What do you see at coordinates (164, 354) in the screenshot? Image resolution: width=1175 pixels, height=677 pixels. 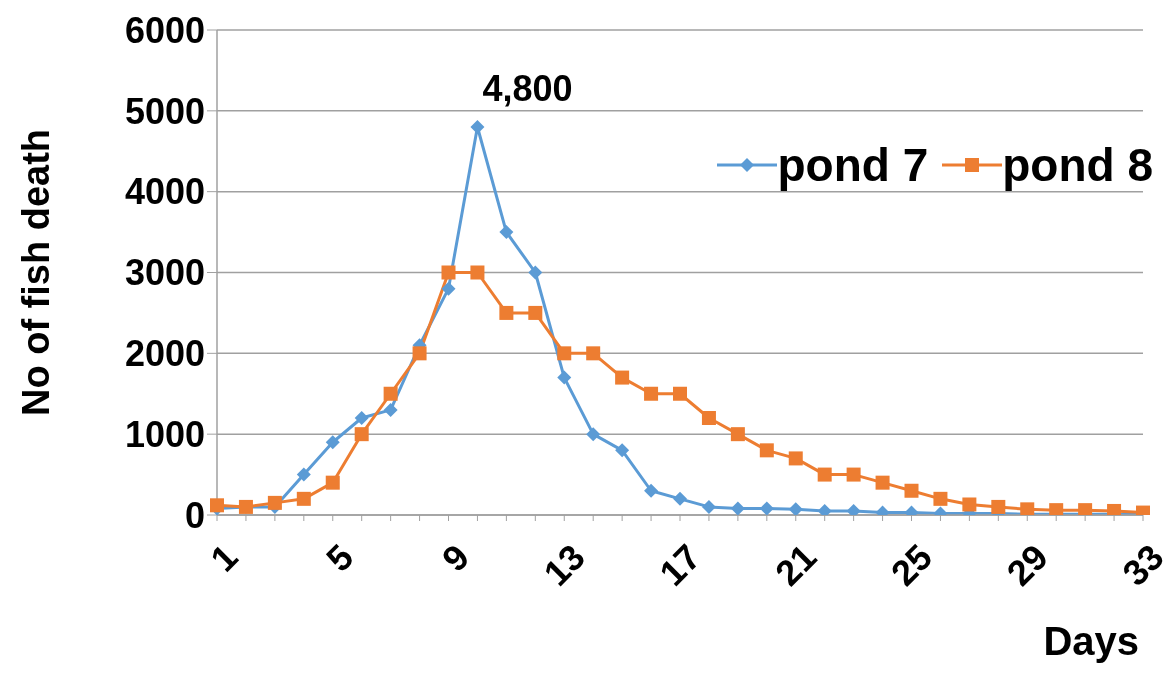 I see `y-tick-label: 2000` at bounding box center [164, 354].